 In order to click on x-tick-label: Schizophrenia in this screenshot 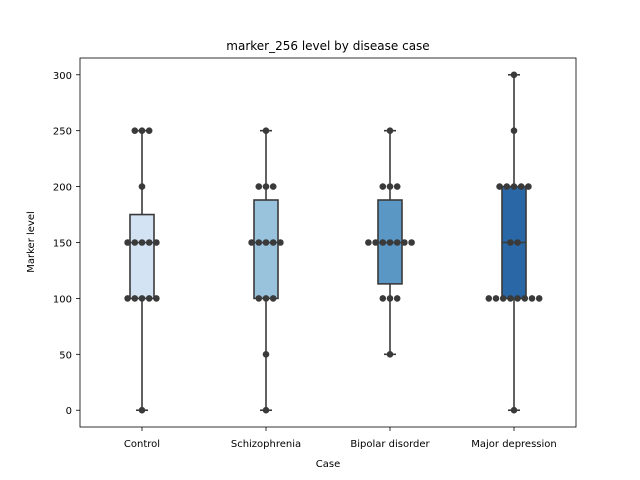, I will do `click(266, 444)`.